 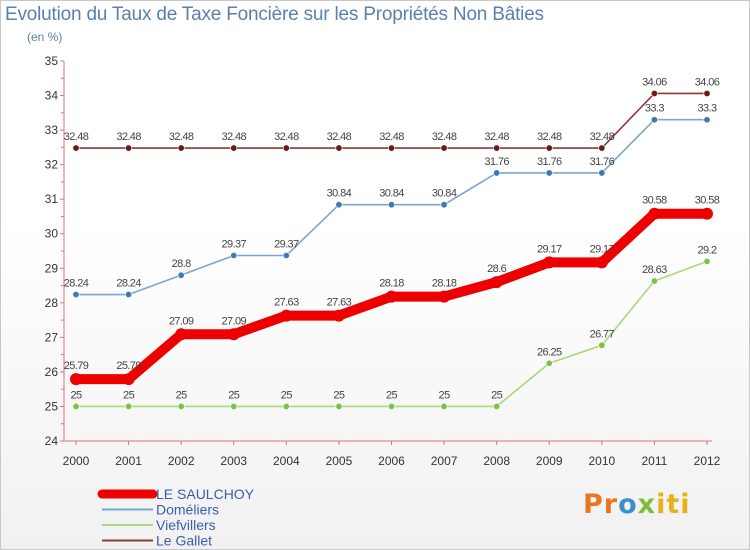 What do you see at coordinates (707, 461) in the screenshot?
I see `x-tick-label: 2012` at bounding box center [707, 461].